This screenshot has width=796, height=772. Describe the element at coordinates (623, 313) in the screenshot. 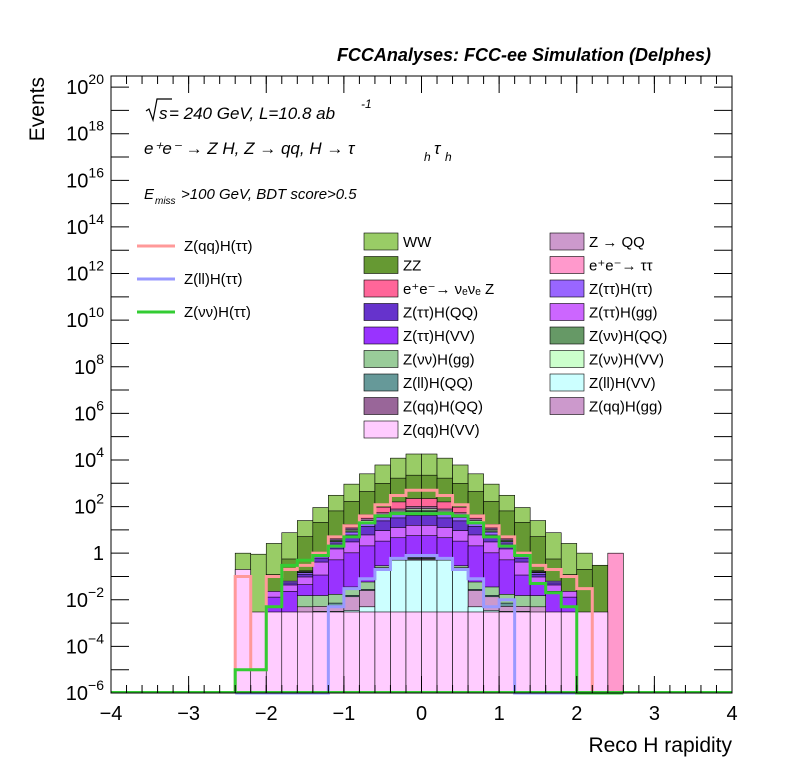

I see `legend-label: Z(ττ)H(gg)` at that location.